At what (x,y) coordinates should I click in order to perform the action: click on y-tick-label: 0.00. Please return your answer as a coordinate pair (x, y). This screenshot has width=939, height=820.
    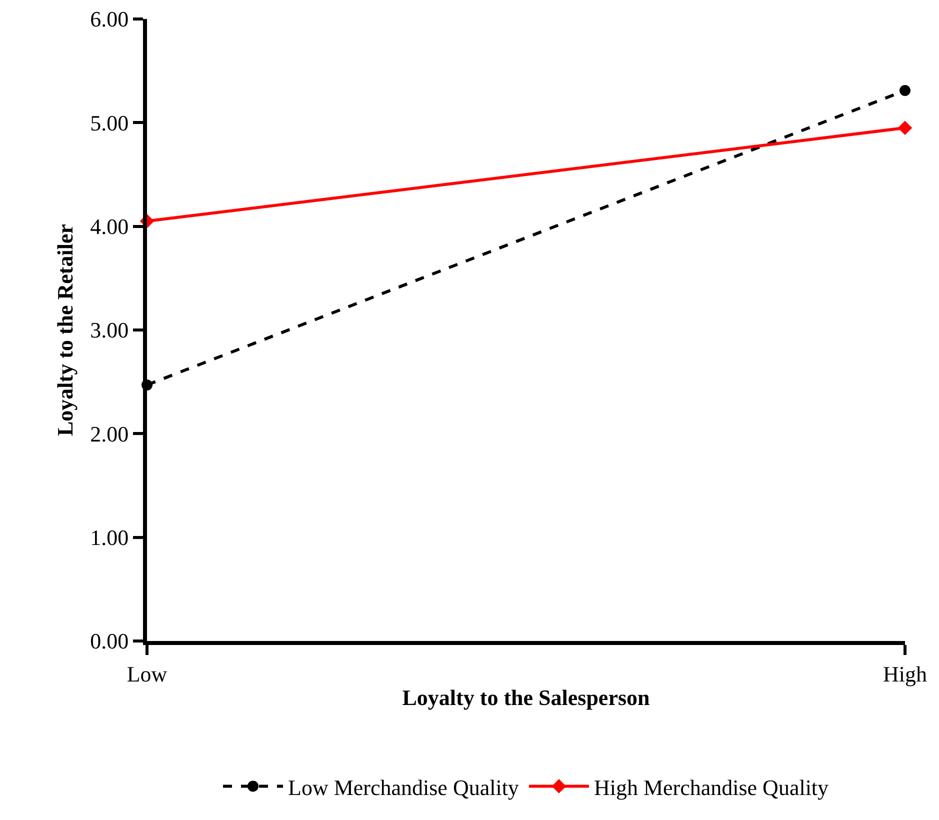
    Looking at the image, I should click on (109, 641).